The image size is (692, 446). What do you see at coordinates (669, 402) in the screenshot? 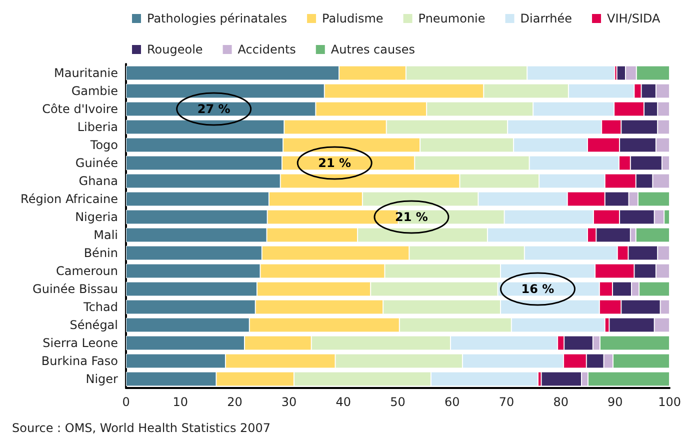
I see `x-tick-label: 100` at bounding box center [669, 402].